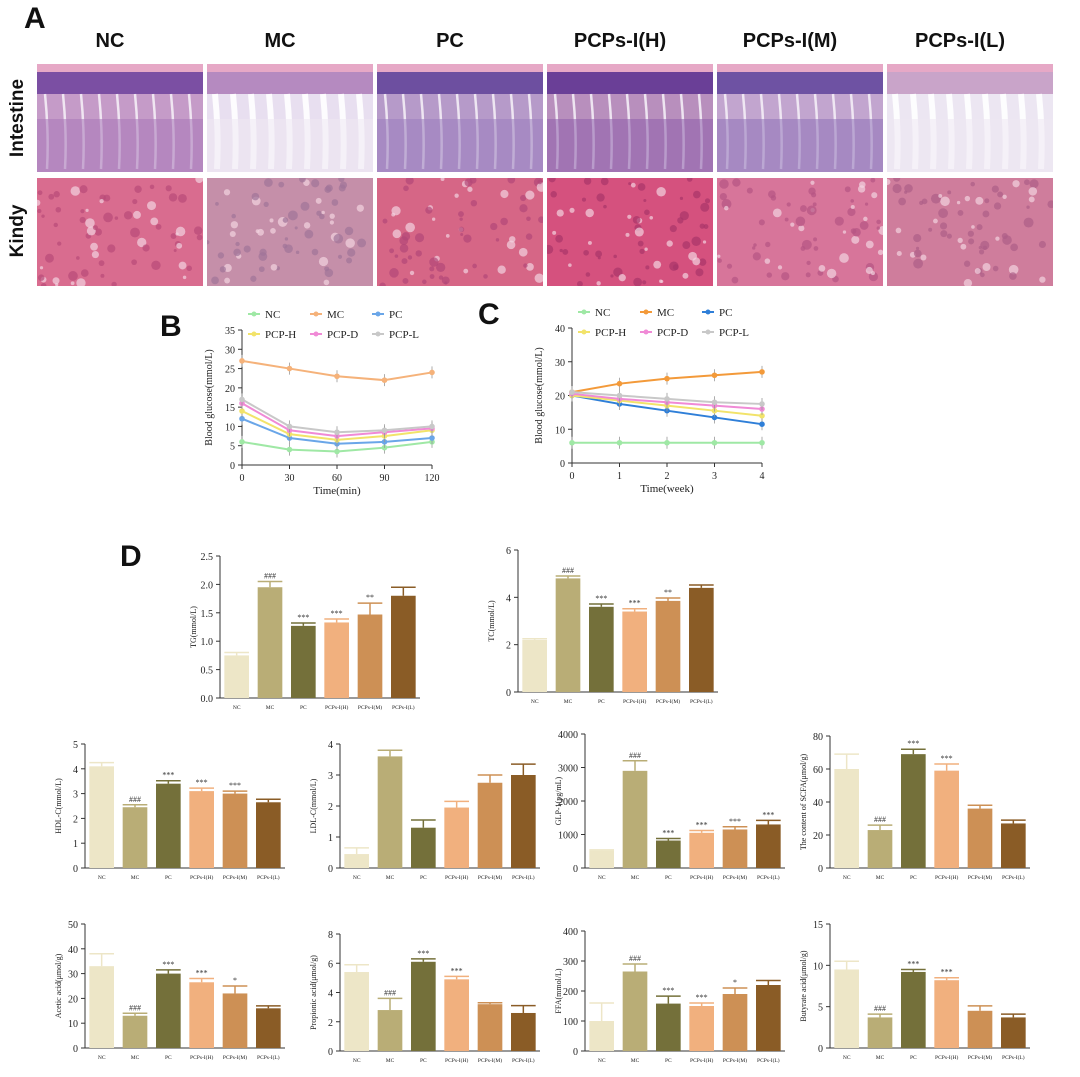 The height and width of the screenshot is (1077, 1080). What do you see at coordinates (313, 992) in the screenshot?
I see `y-axis-label: Propionic acid(μmol/g)` at bounding box center [313, 992].